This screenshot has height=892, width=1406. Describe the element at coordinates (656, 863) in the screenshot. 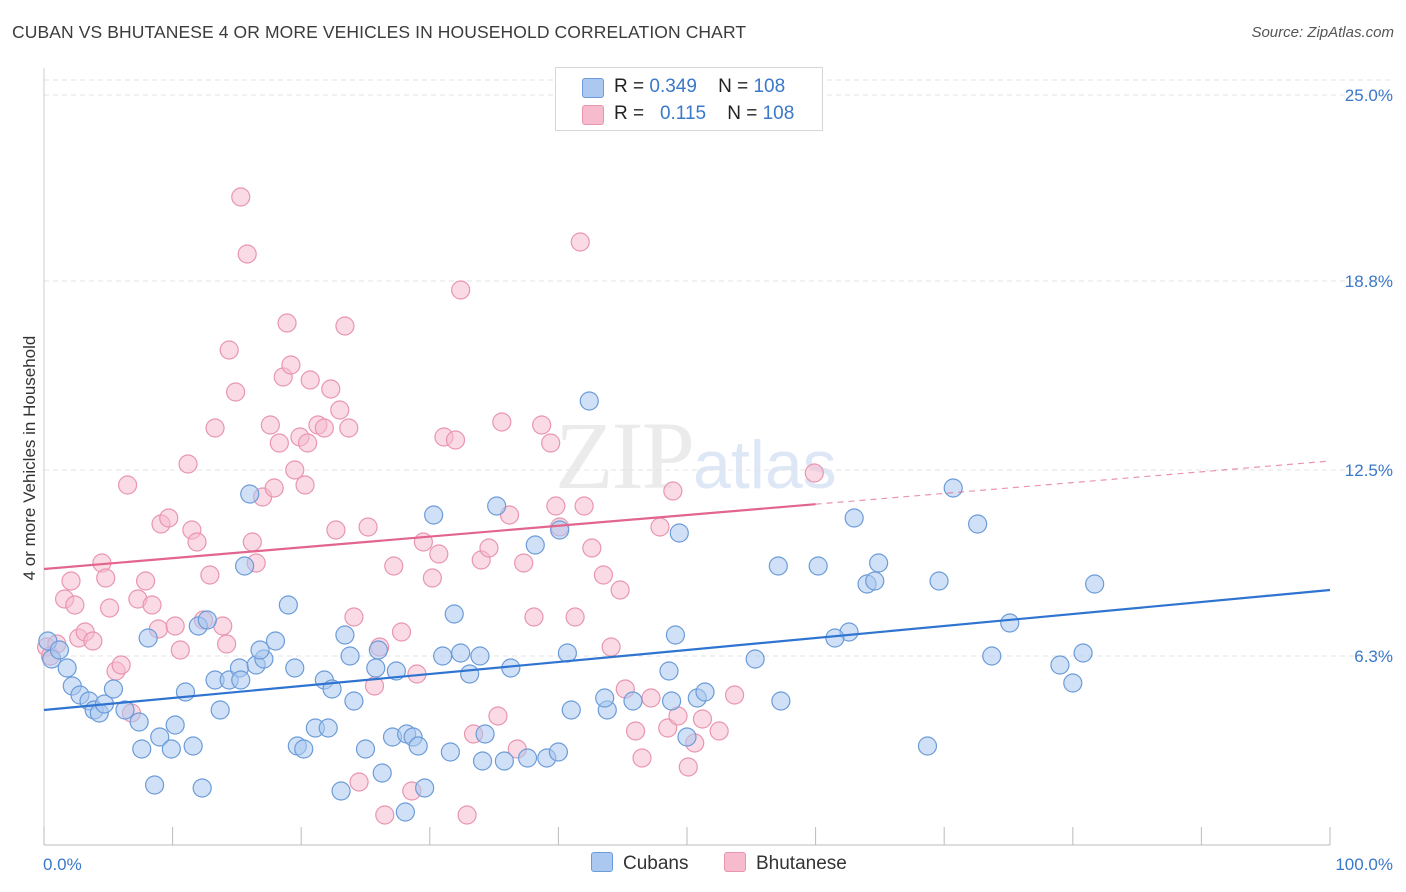

I see `bottom-cubans-label: Cubans` at that location.